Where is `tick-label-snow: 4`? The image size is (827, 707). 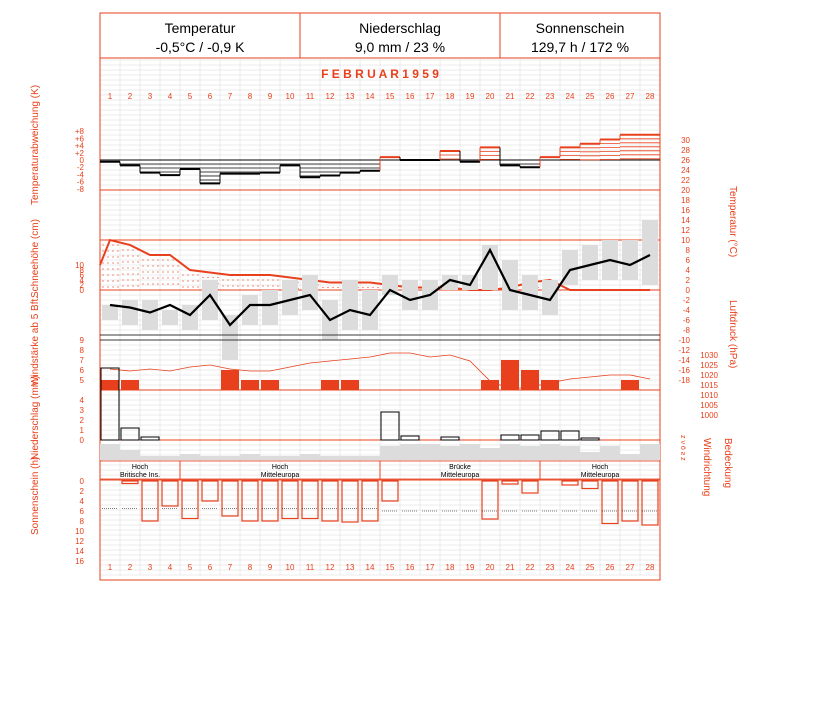 tick-label-snow: 4 is located at coordinates (82, 280).